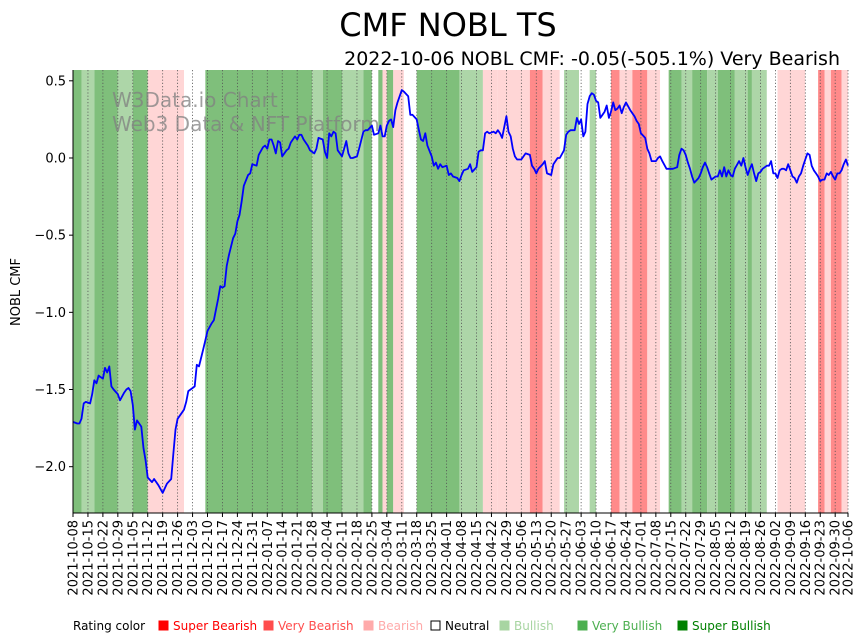  What do you see at coordinates (74, 558) in the screenshot?
I see `x-tick-label-0: 2021-10-08` at bounding box center [74, 558].